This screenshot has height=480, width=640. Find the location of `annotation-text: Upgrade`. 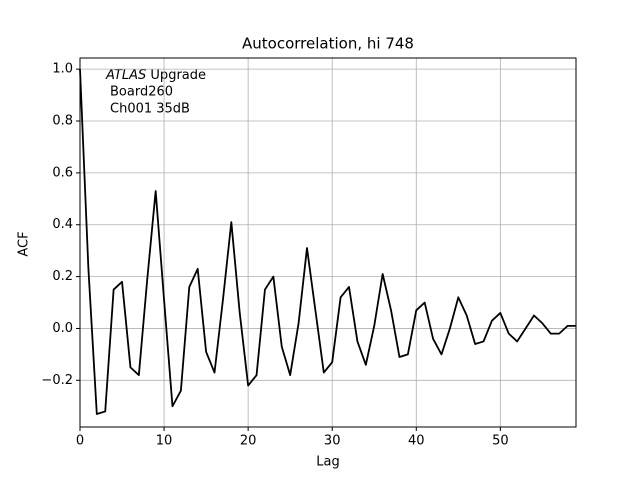

annotation-text: Upgrade is located at coordinates (178, 75).